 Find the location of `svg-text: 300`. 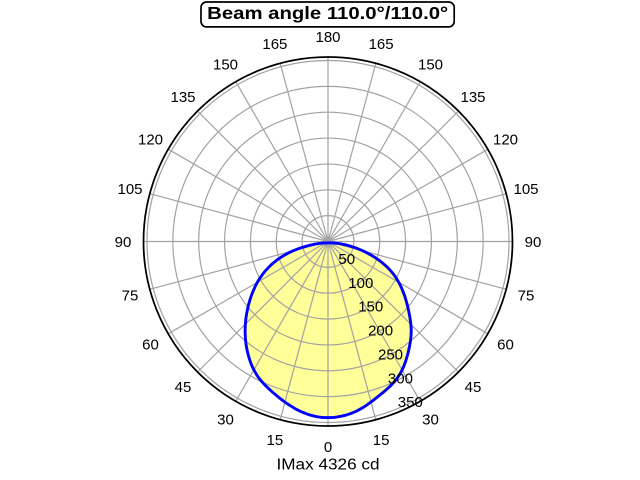

svg-text: 300 is located at coordinates (400, 378).